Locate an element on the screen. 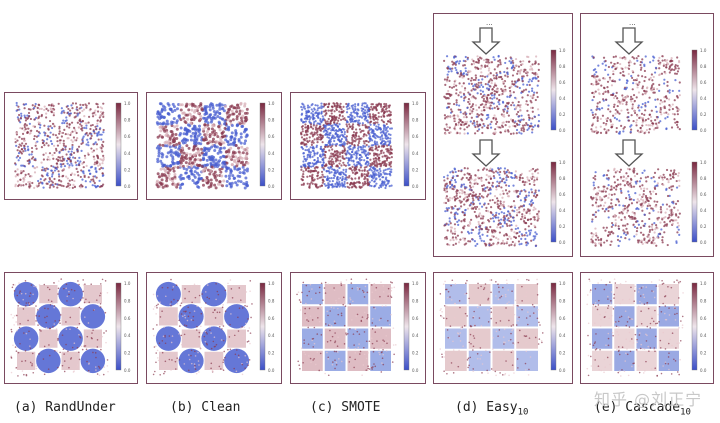  panel-clean-bottom: 1.0 0.8 0.6 0.4 0.2 0.0 is located at coordinates (214, 328).